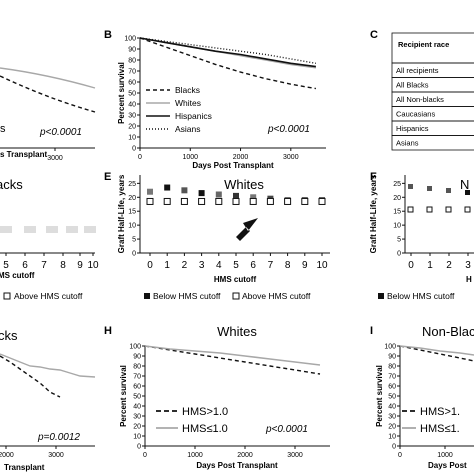 This screenshot has height=474, width=474. What do you see at coordinates (187, 296) in the screenshot?
I see `legend-below: Below HMS cutoff` at bounding box center [187, 296].